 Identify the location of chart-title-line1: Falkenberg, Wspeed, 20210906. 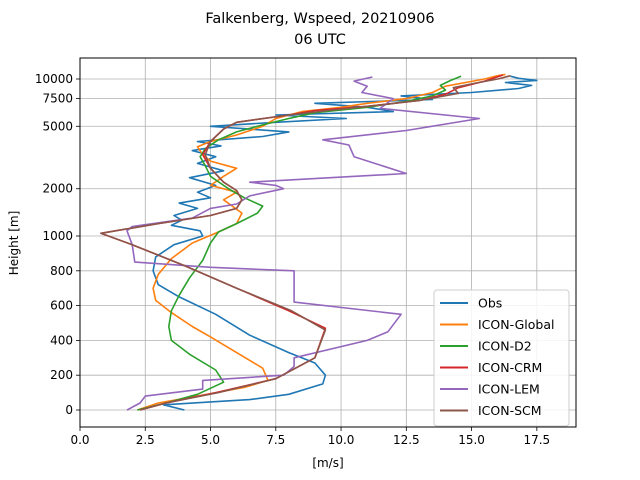
(319, 19).